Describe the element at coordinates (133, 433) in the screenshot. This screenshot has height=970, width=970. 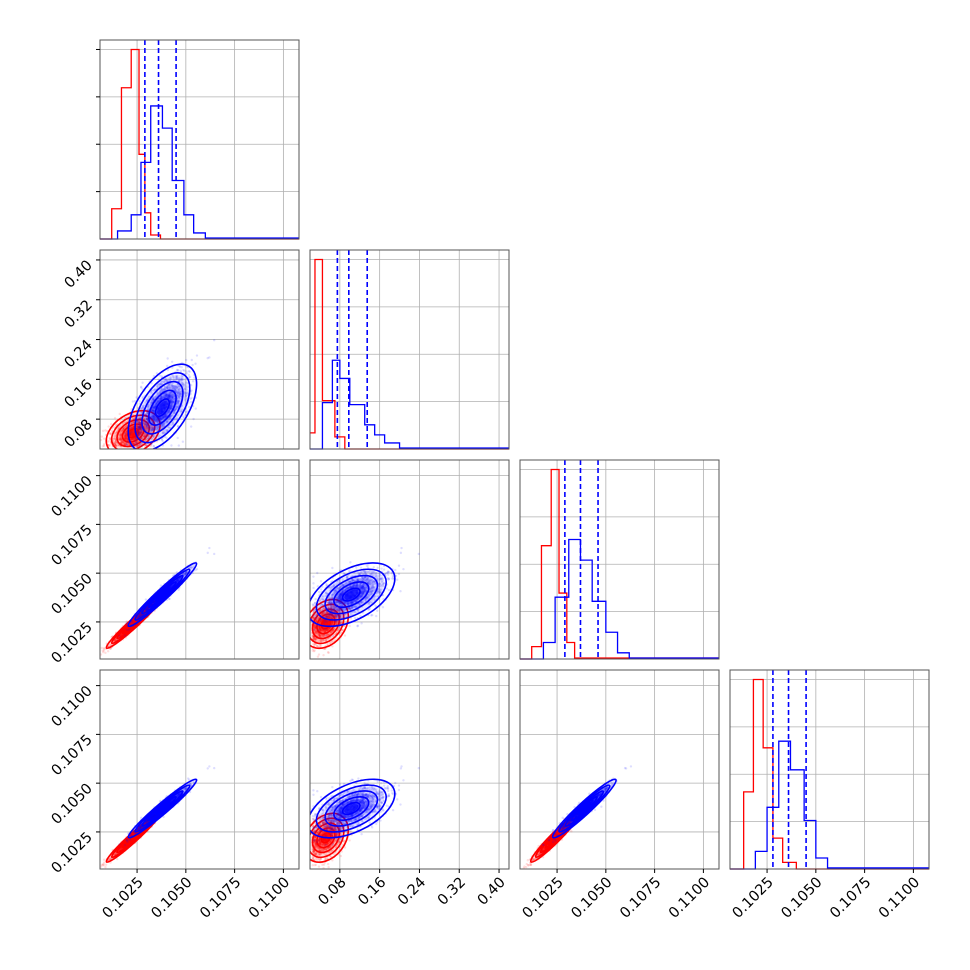
I see `red-contour` at that location.